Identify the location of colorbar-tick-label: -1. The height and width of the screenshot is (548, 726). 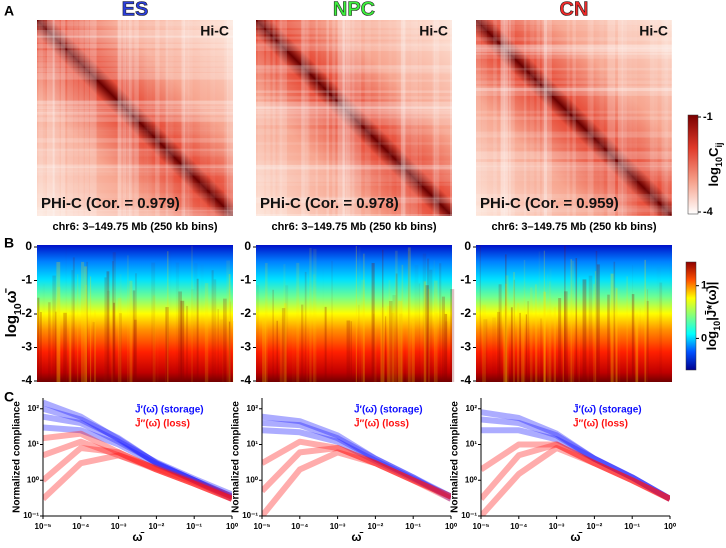
(708, 117).